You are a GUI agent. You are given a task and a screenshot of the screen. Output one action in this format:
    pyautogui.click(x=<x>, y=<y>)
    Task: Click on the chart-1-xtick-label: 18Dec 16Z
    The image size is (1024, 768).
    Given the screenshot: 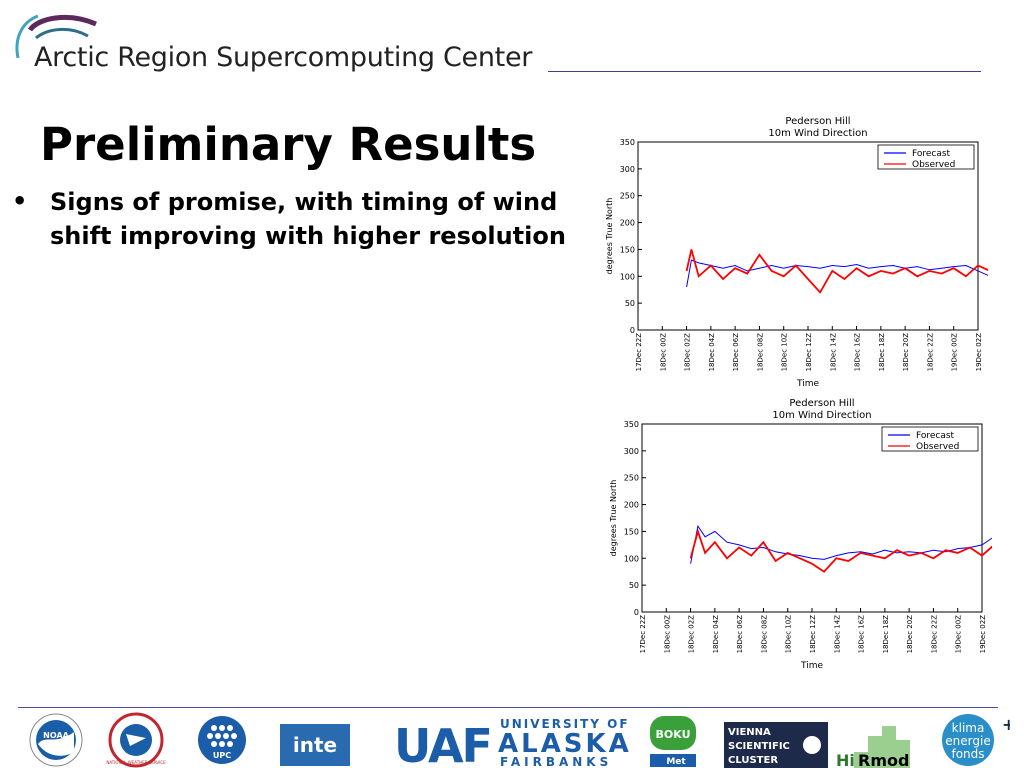 What is the action you would take?
    pyautogui.click(x=858, y=352)
    